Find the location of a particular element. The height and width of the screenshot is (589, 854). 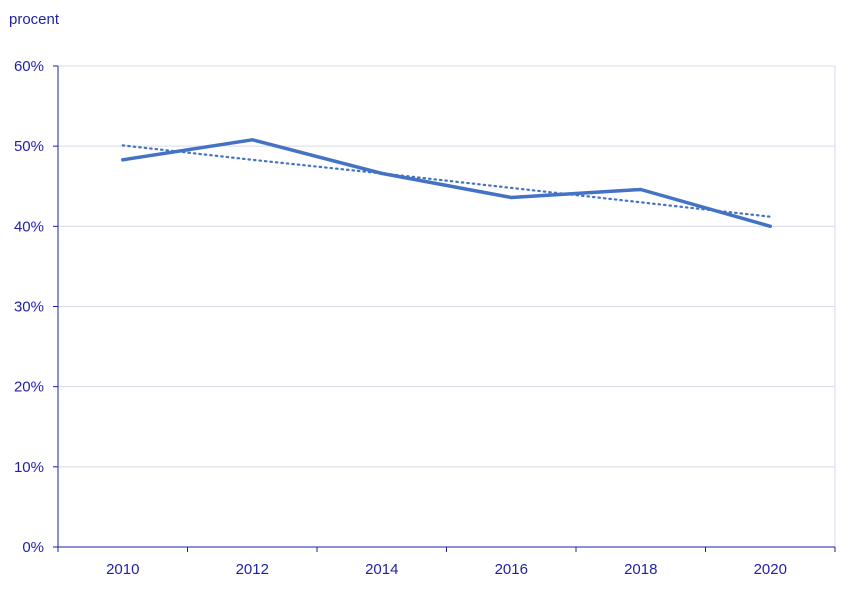

x-tick-labels: 2010 2012 2014 2016 2018 2020 is located at coordinates (446, 569).